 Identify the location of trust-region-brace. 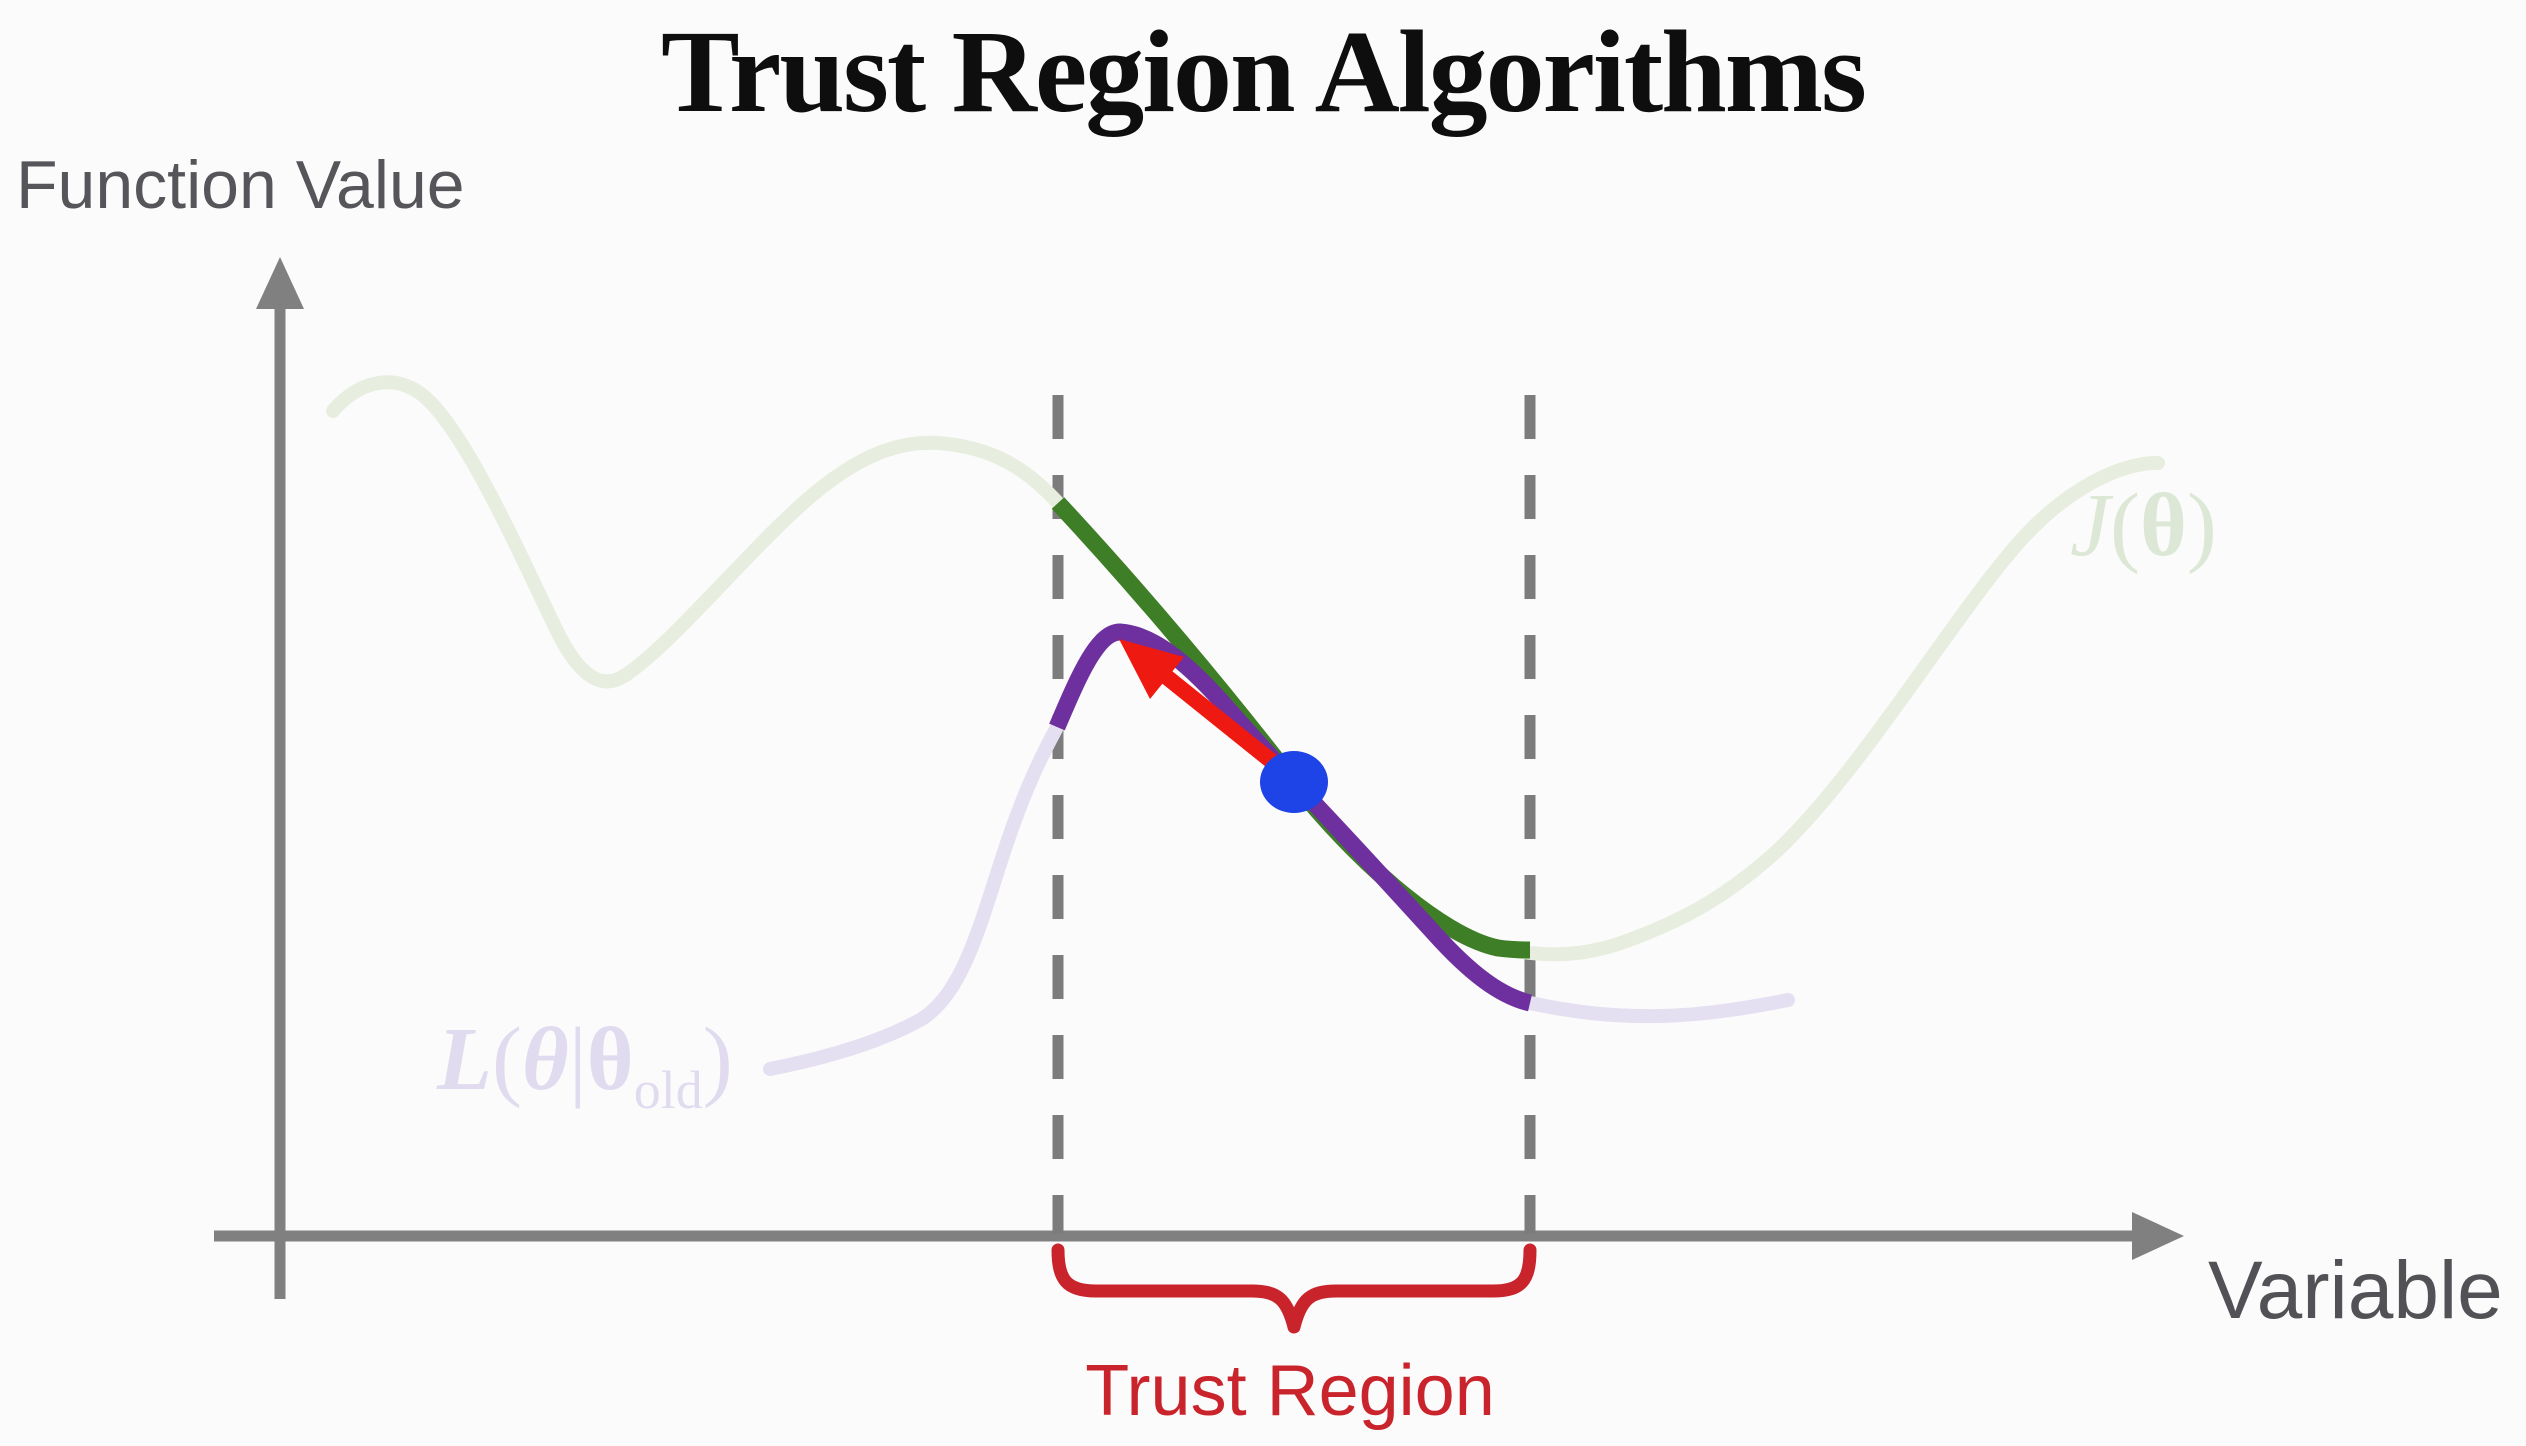
(1294, 1288).